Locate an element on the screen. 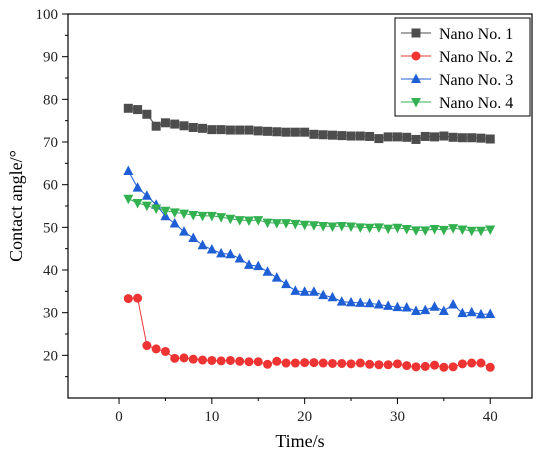 This screenshot has height=457, width=550. legend-label: Nano No. 2 is located at coordinates (476, 57).